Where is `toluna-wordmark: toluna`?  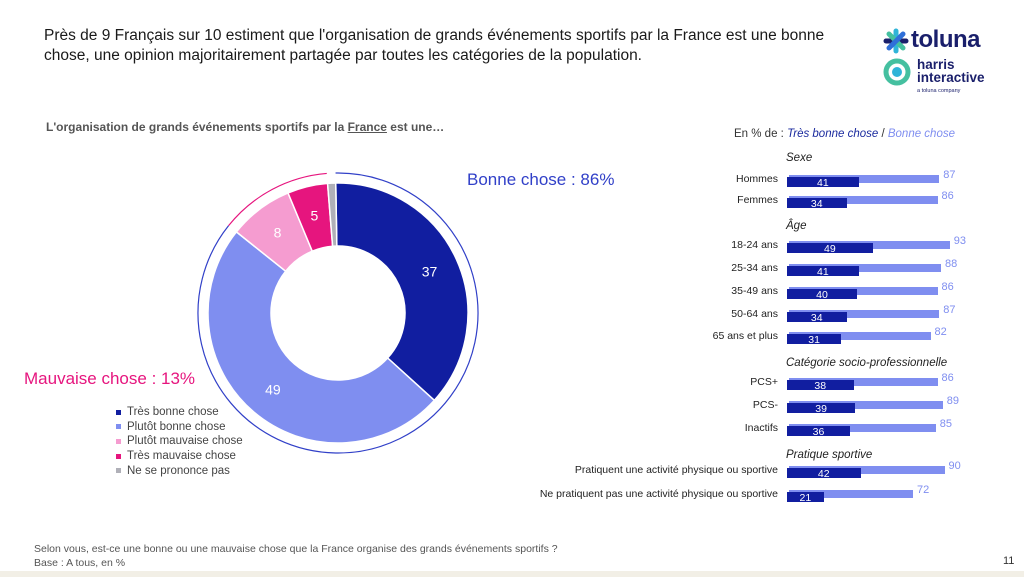
toluna-wordmark: toluna is located at coordinates (946, 39).